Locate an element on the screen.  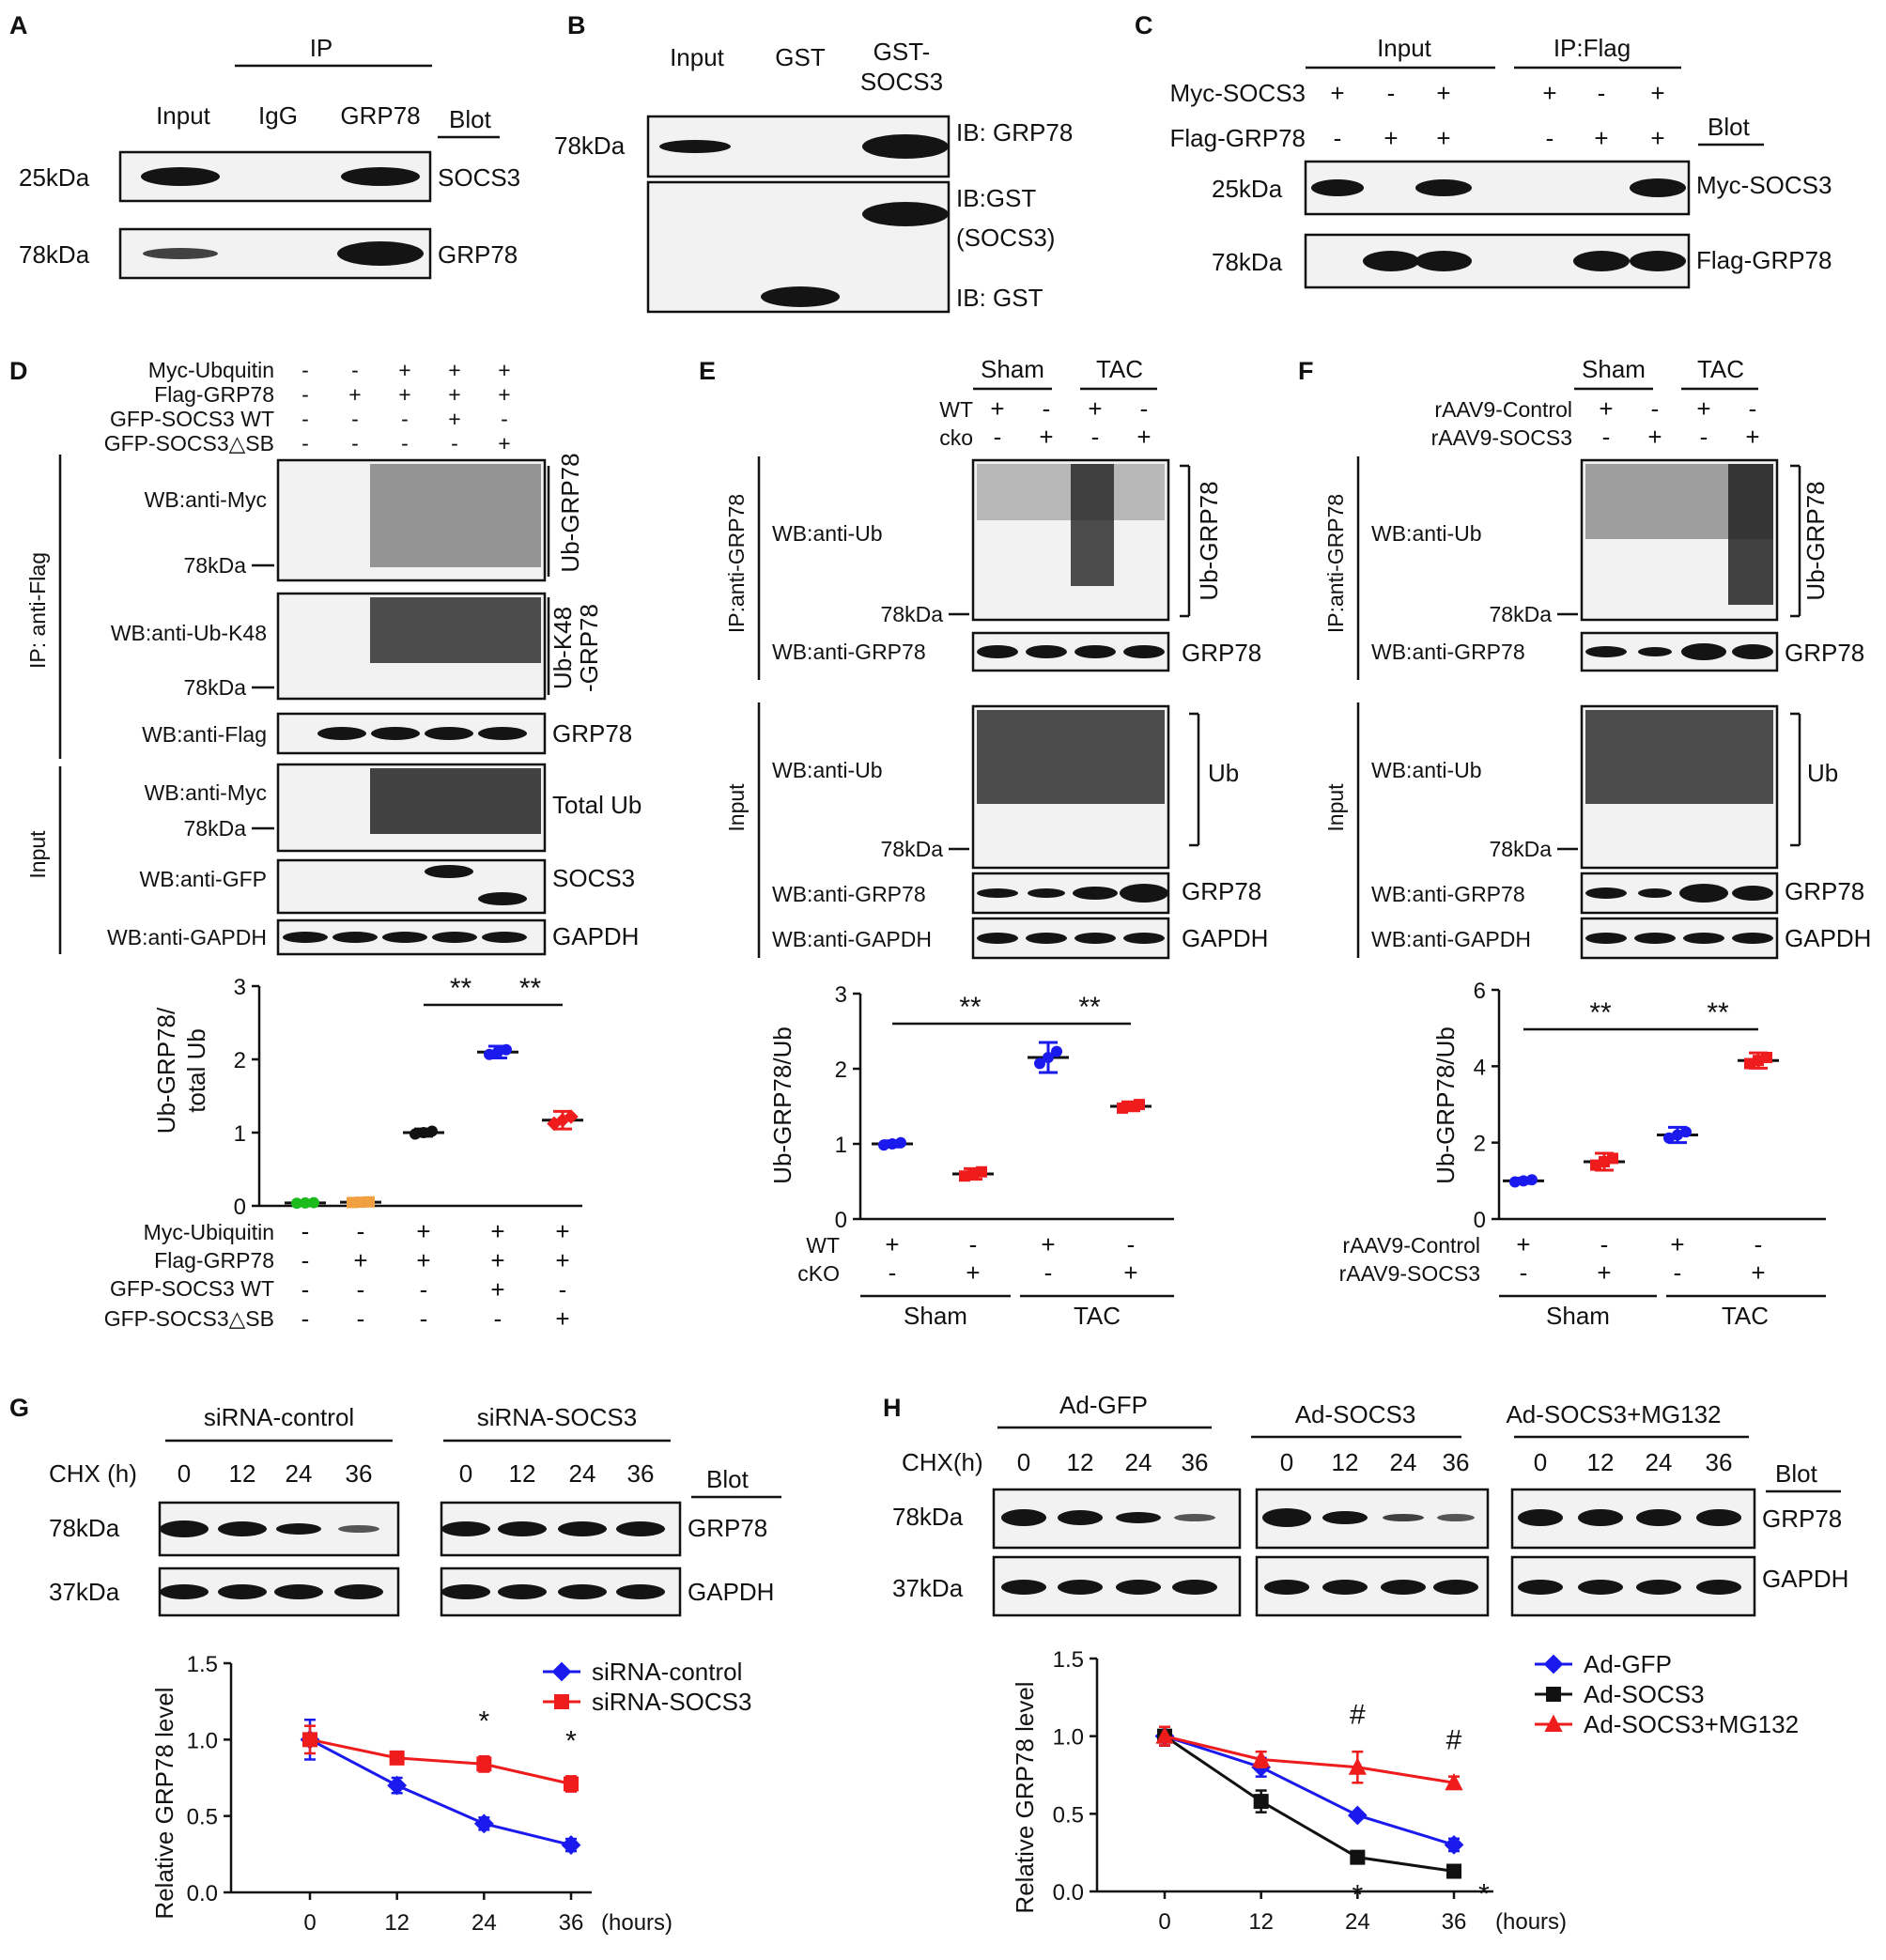
lane-label: GST- is located at coordinates (902, 52).